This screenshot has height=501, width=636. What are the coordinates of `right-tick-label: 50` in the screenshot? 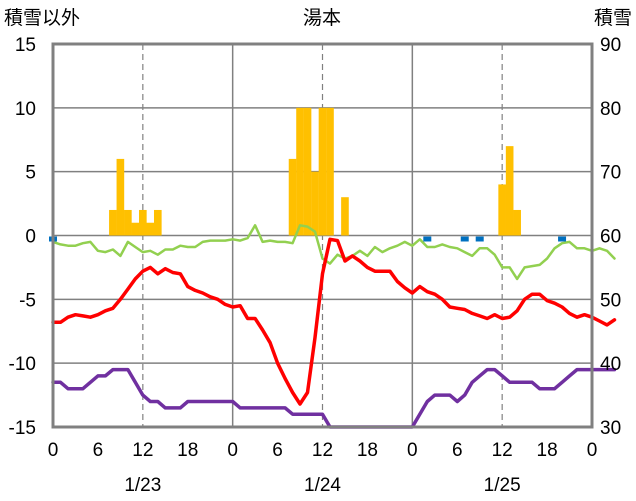 It's located at (610, 300).